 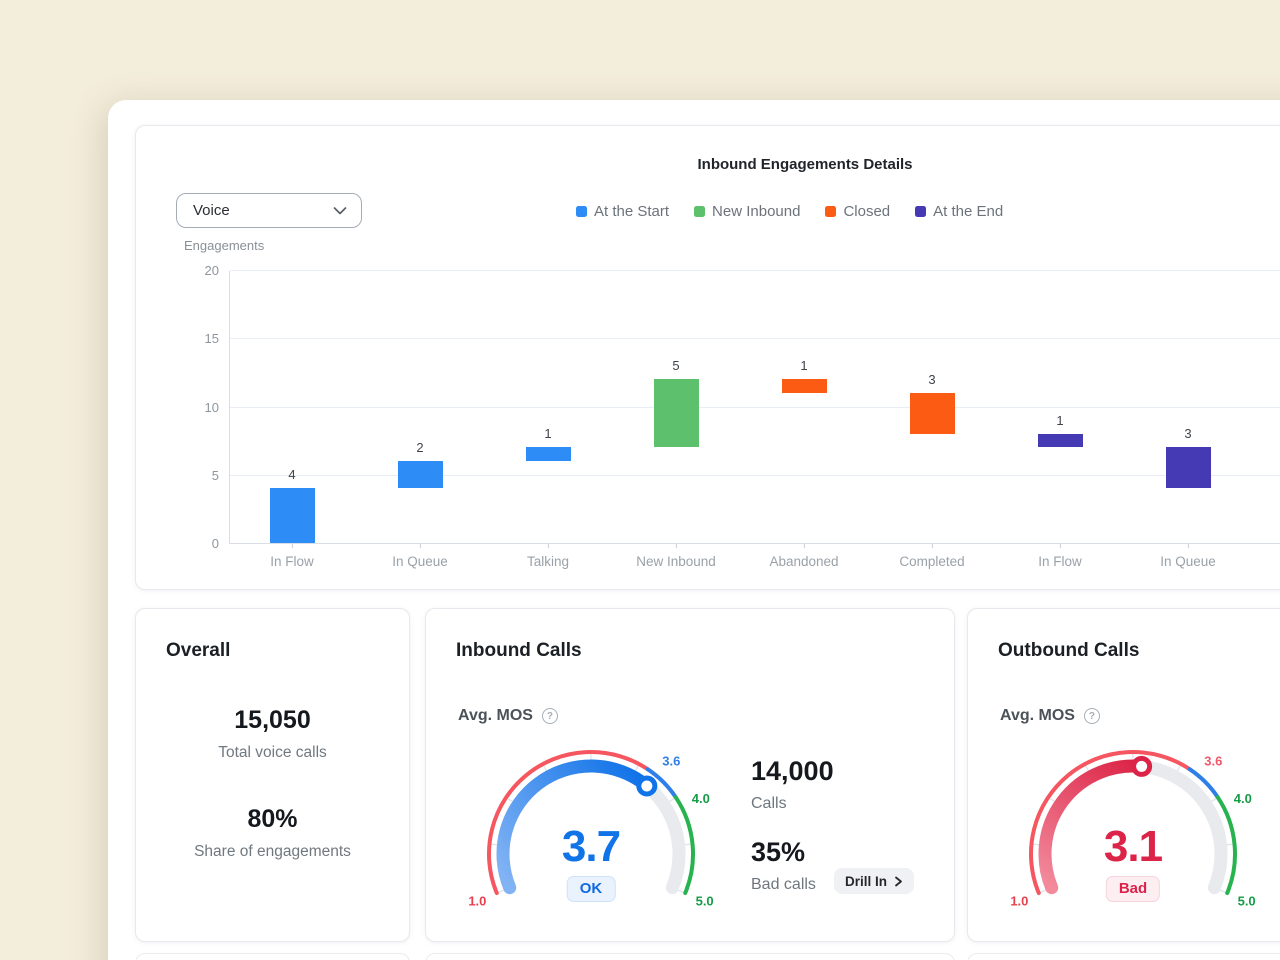 I want to click on bad-calls-percent: 35%, so click(x=778, y=852).